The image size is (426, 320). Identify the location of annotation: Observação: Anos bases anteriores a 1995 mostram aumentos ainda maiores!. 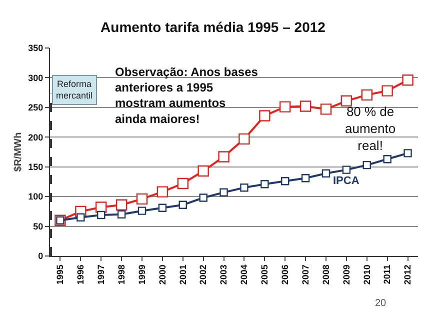
(186, 95).